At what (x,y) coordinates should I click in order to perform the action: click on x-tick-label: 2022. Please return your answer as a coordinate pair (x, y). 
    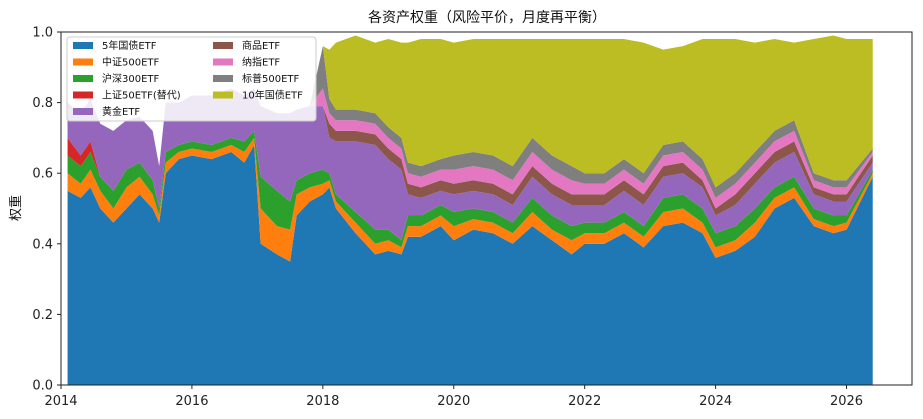
    Looking at the image, I should click on (584, 401).